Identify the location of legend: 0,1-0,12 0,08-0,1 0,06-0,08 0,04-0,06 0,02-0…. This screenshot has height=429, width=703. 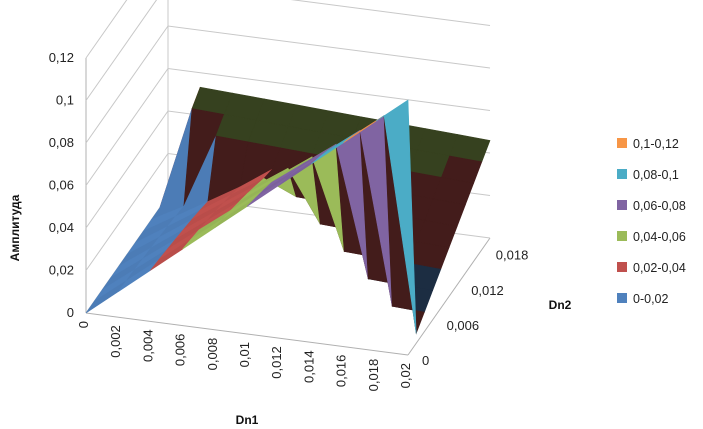
(651, 221).